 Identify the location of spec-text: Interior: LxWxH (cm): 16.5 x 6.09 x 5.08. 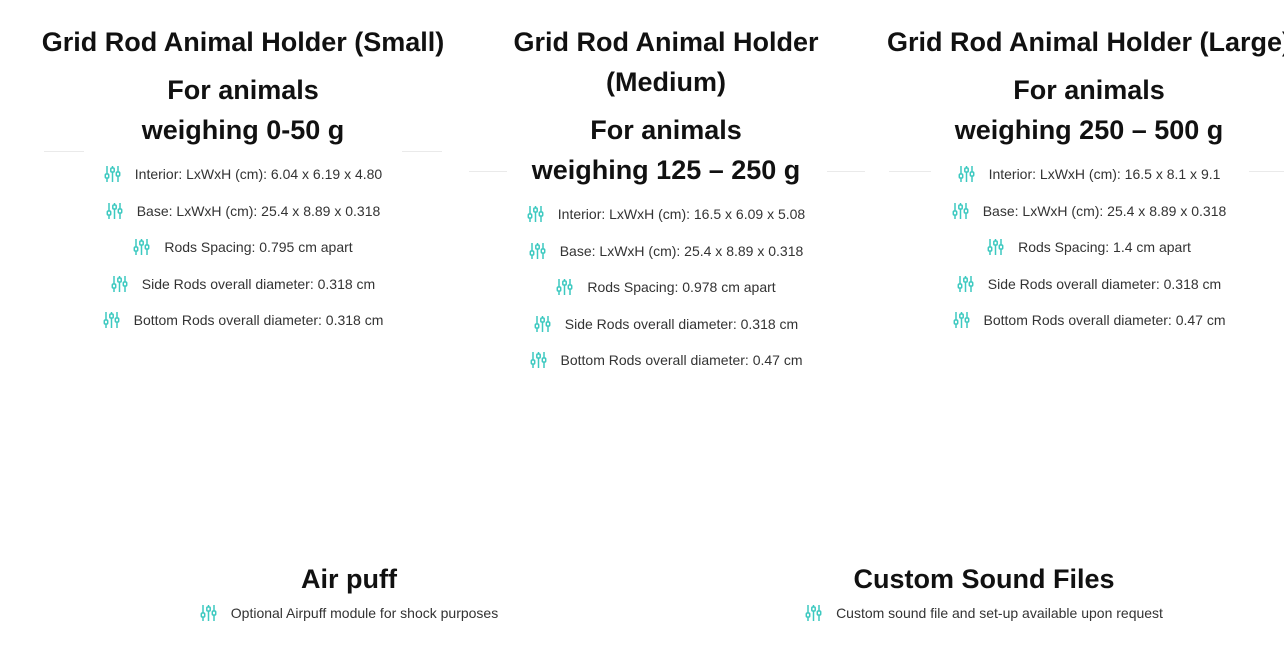
(681, 214).